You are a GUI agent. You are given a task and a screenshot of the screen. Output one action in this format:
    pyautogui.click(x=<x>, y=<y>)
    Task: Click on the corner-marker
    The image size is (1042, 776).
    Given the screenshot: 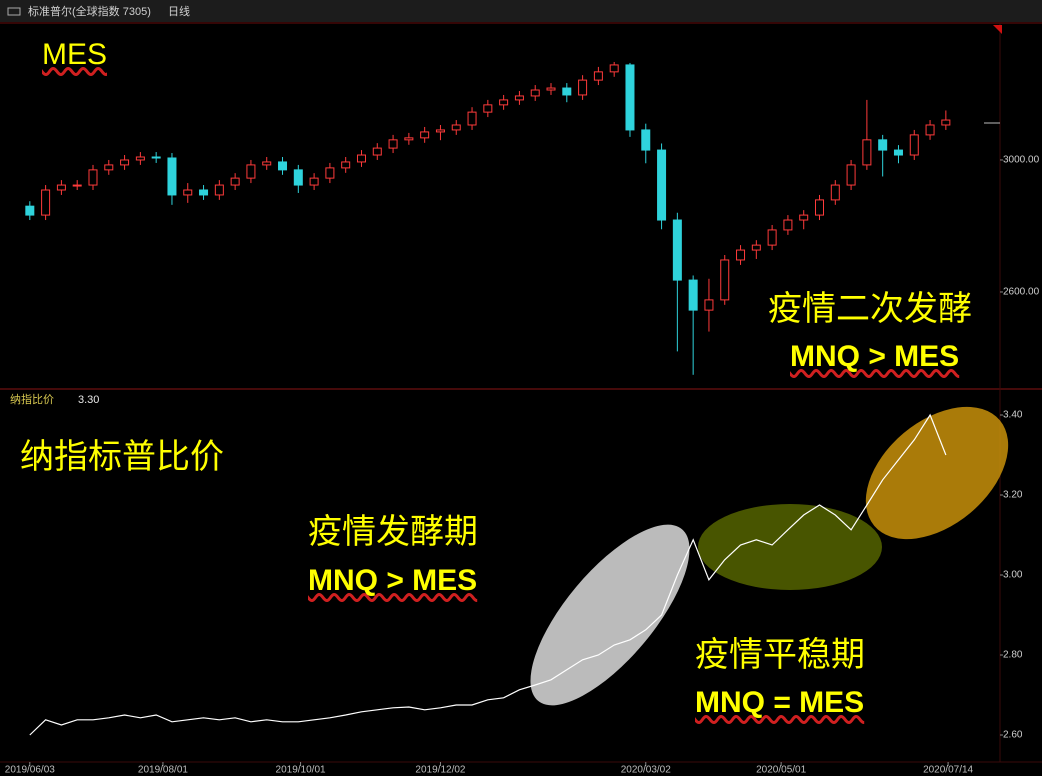 What is the action you would take?
    pyautogui.click(x=997, y=29)
    